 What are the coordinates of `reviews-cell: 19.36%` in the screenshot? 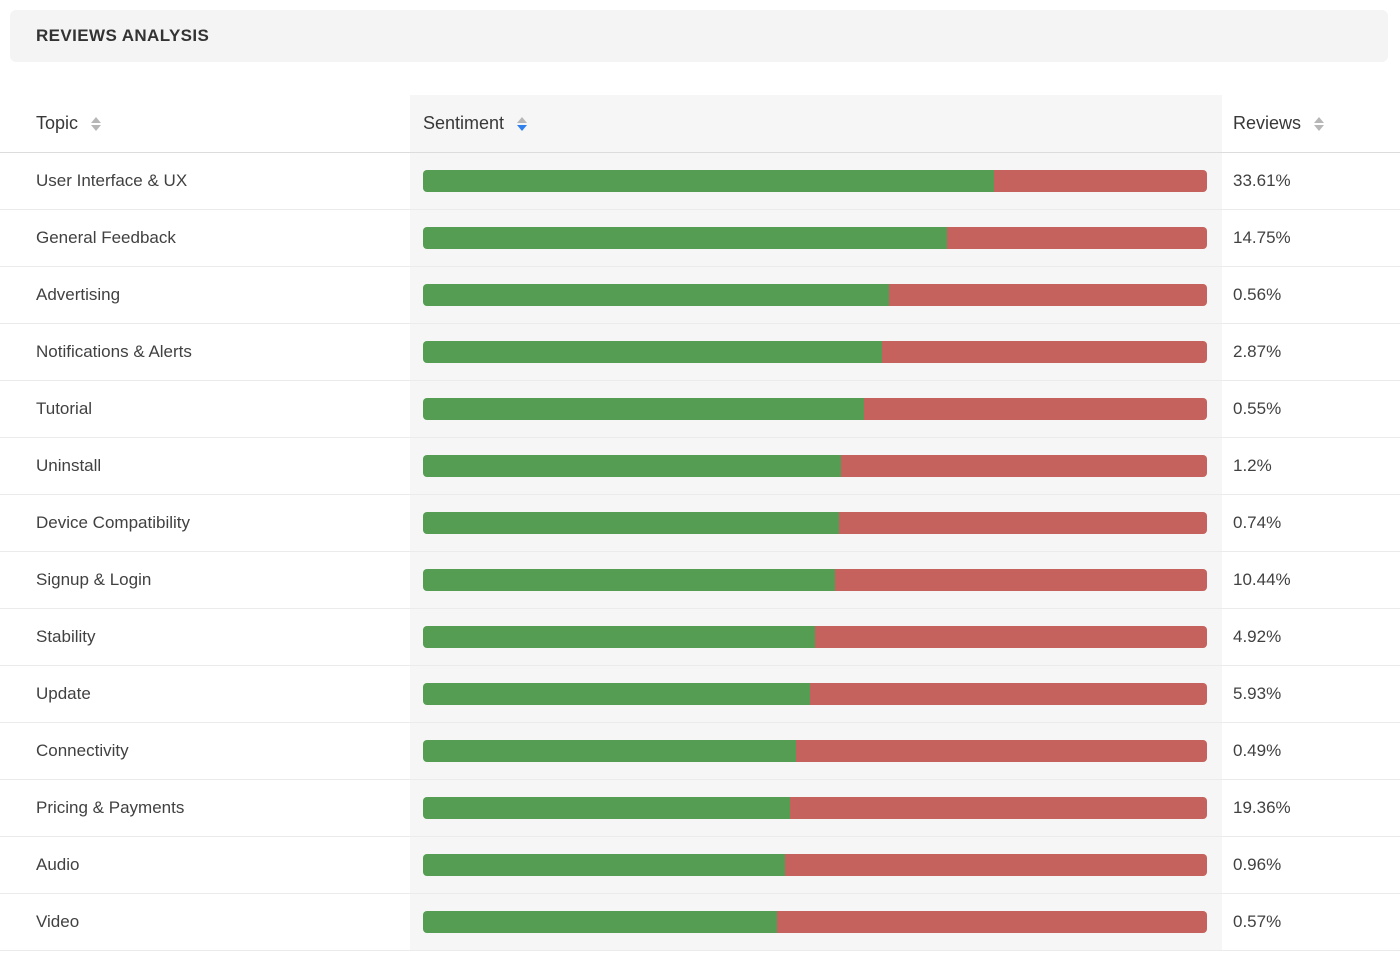 It's located at (1311, 808).